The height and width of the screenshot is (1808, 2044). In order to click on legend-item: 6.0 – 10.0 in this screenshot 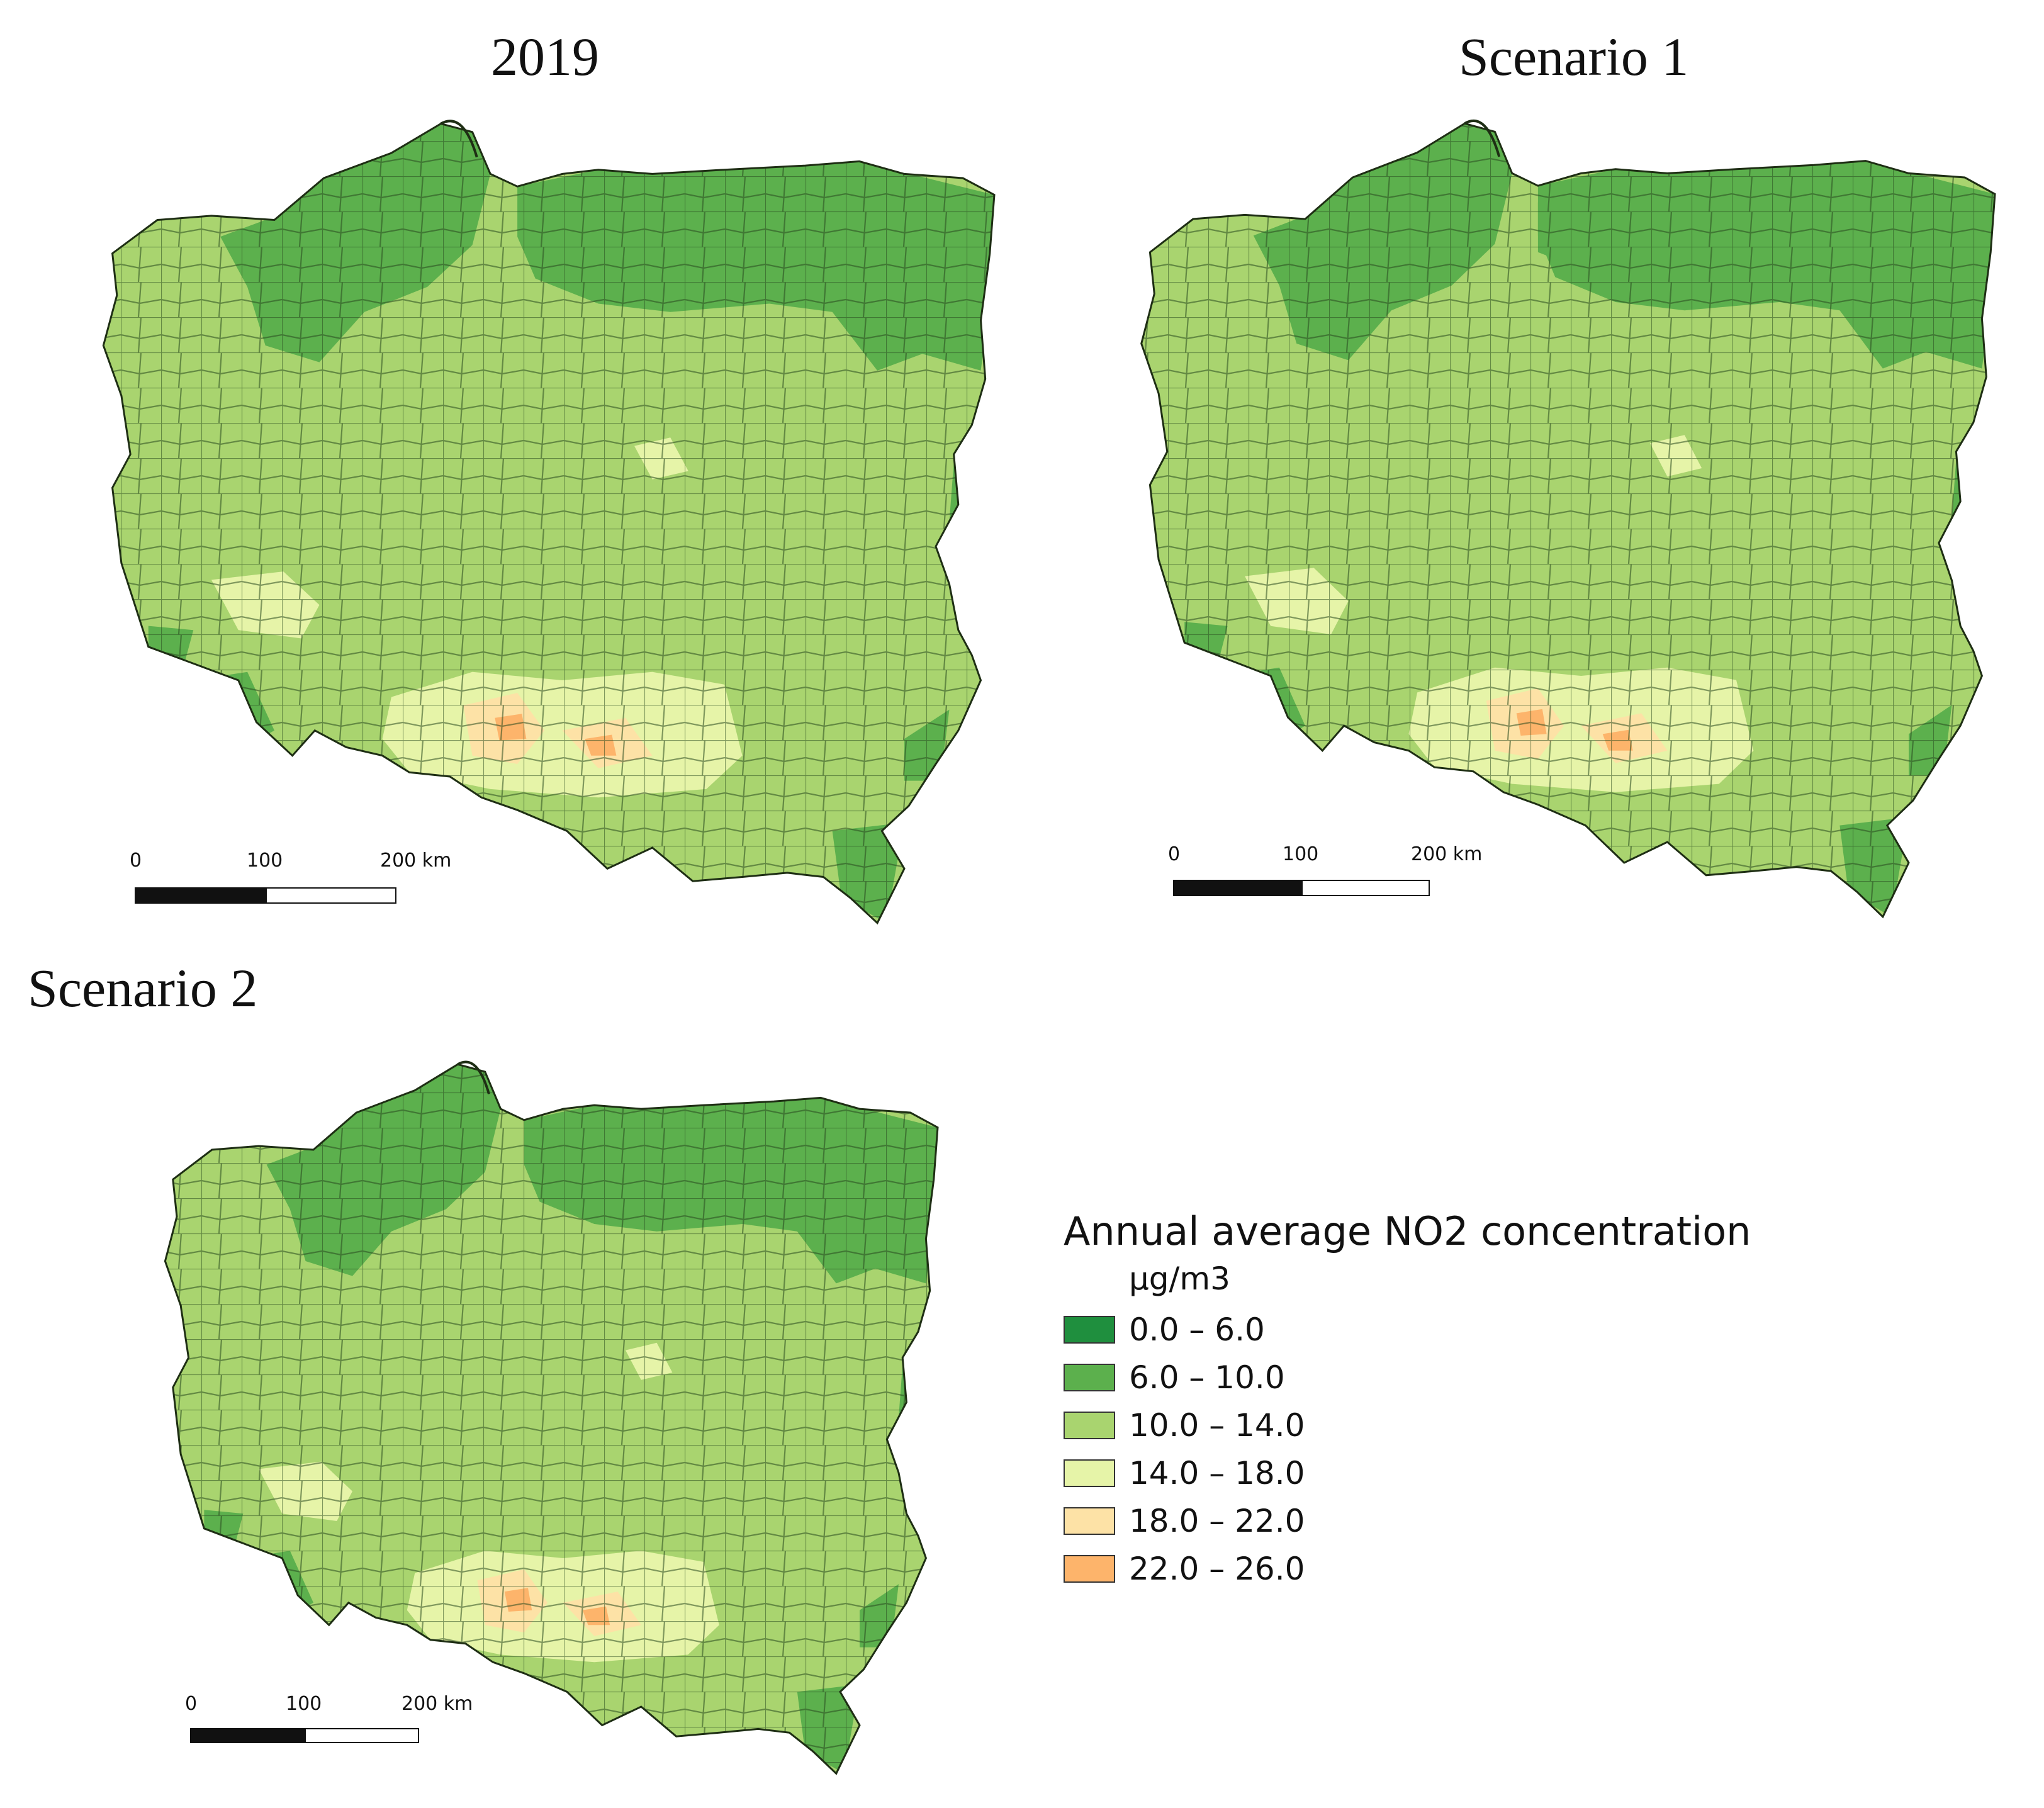, I will do `click(1407, 1378)`.